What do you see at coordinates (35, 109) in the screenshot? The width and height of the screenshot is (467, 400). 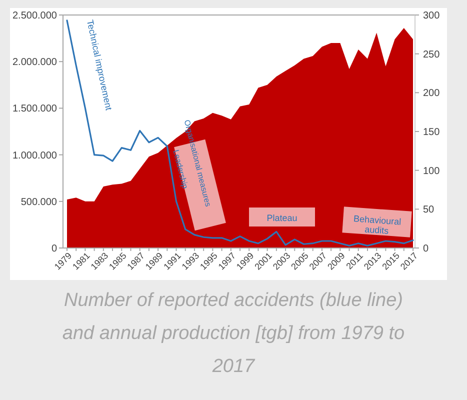 I see `y-tick-label: 1.500.000` at bounding box center [35, 109].